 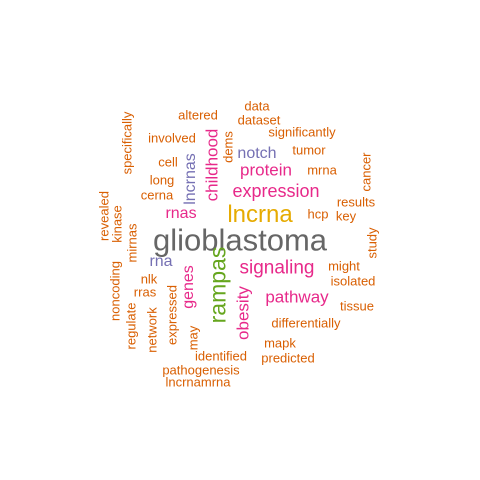 I want to click on word-significantly: significantly, so click(x=302, y=132).